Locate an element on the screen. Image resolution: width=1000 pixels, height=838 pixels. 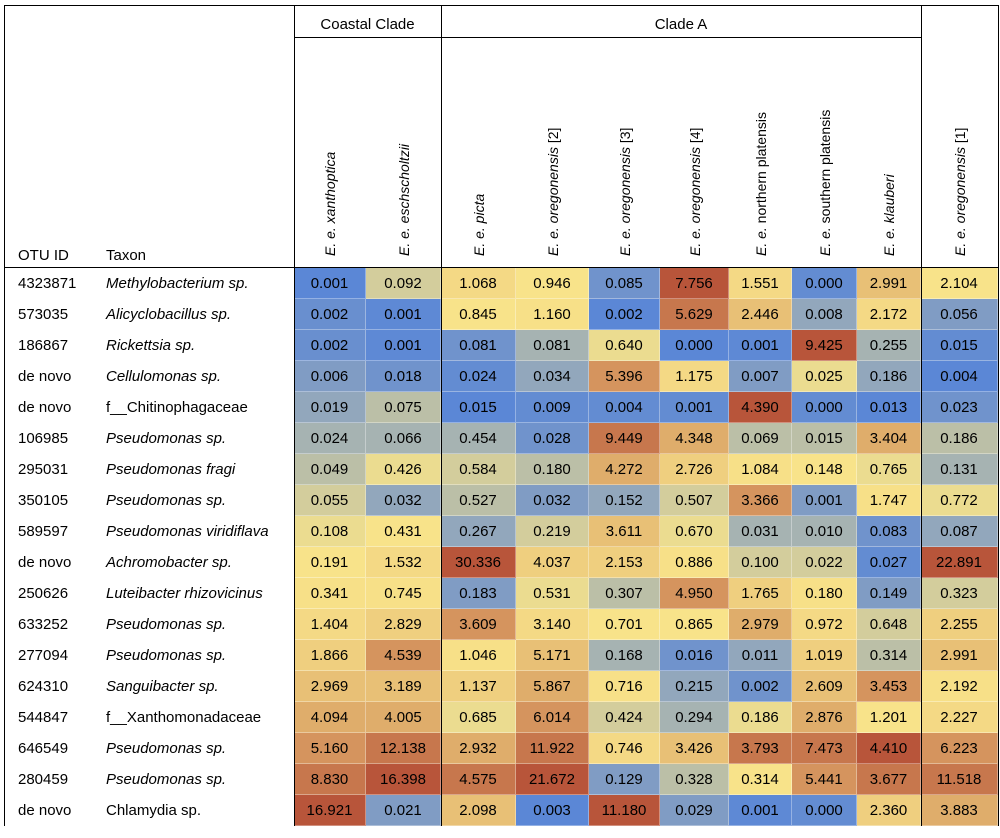
heatmap-cell: 11.518 is located at coordinates (959, 779).